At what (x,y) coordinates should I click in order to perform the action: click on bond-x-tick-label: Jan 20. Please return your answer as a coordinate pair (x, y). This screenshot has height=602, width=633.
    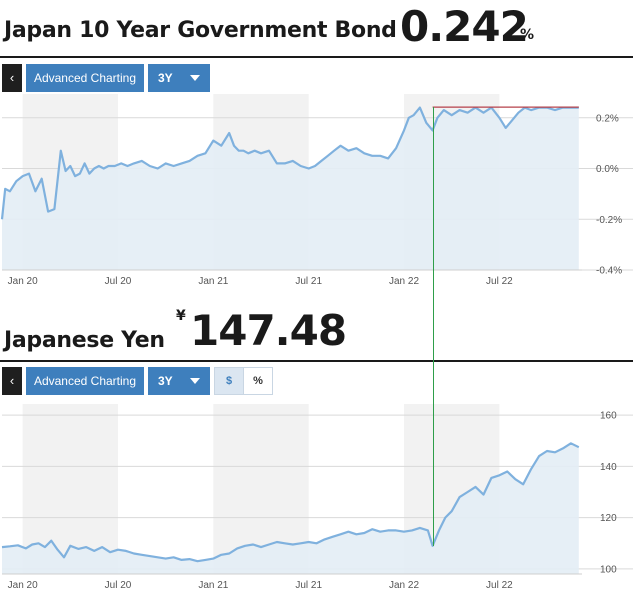
    Looking at the image, I should click on (23, 281).